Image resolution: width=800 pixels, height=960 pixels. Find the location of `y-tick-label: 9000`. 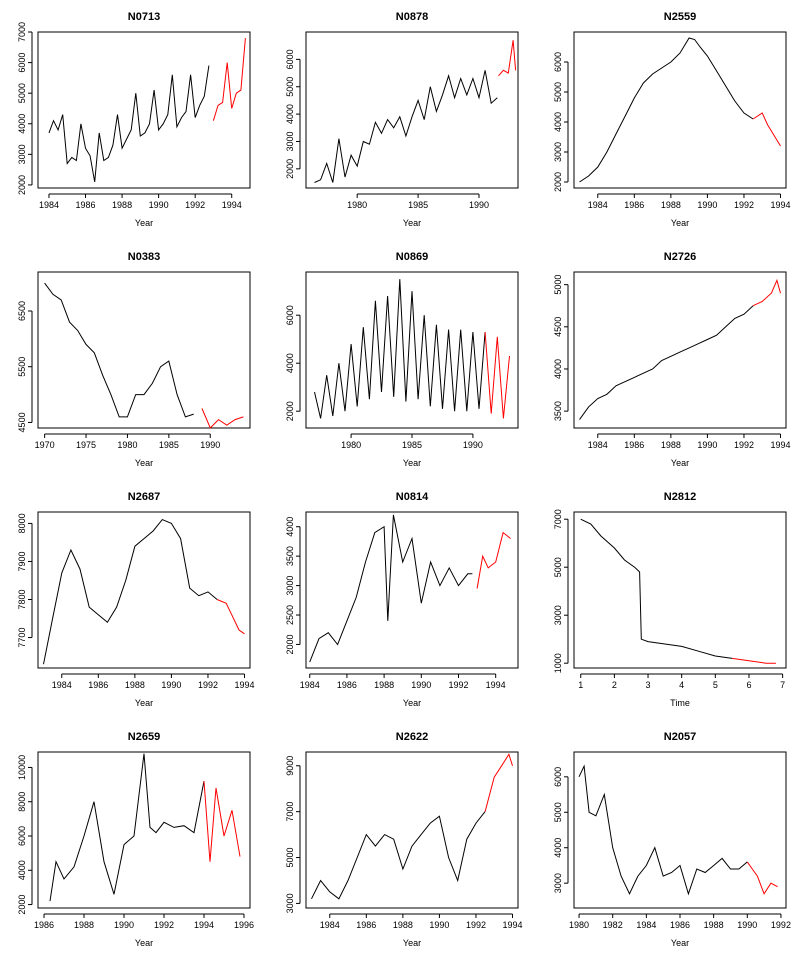

y-tick-label: 9000 is located at coordinates (290, 766).